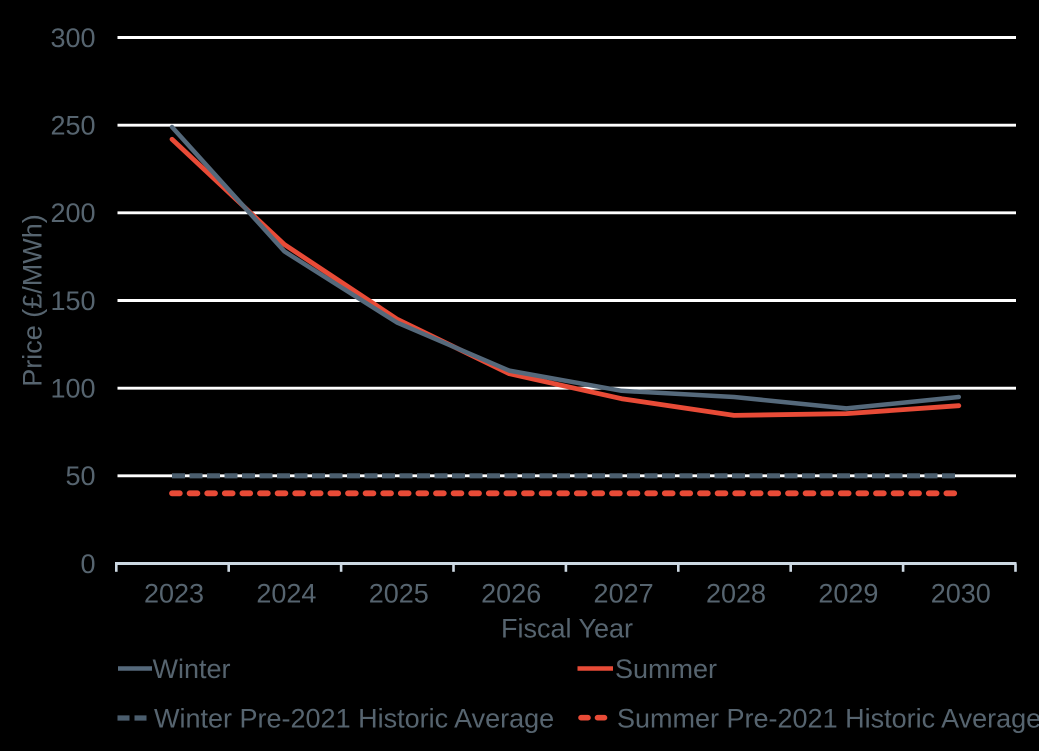  Describe the element at coordinates (736, 594) in the screenshot. I see `svg-text: 2028` at that location.